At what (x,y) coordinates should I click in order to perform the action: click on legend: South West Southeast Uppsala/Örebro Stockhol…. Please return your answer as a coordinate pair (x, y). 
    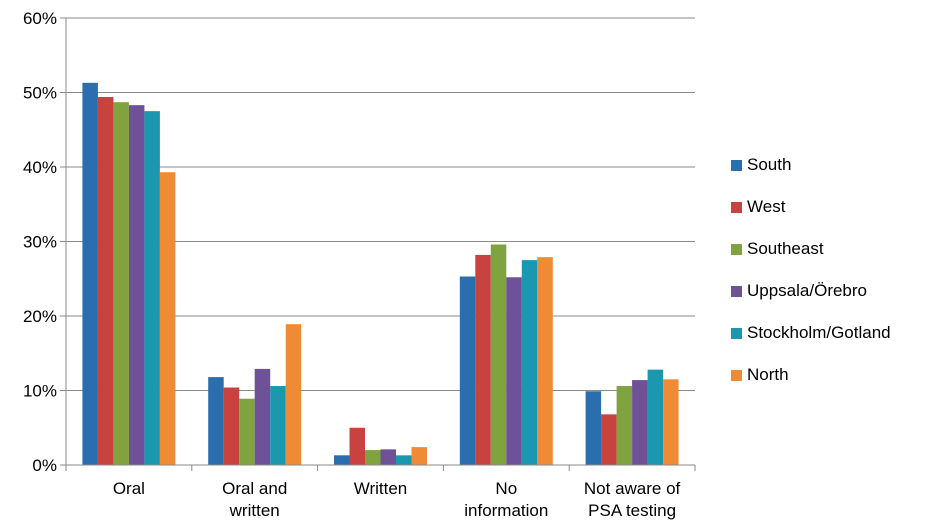
    Looking at the image, I should click on (828, 270).